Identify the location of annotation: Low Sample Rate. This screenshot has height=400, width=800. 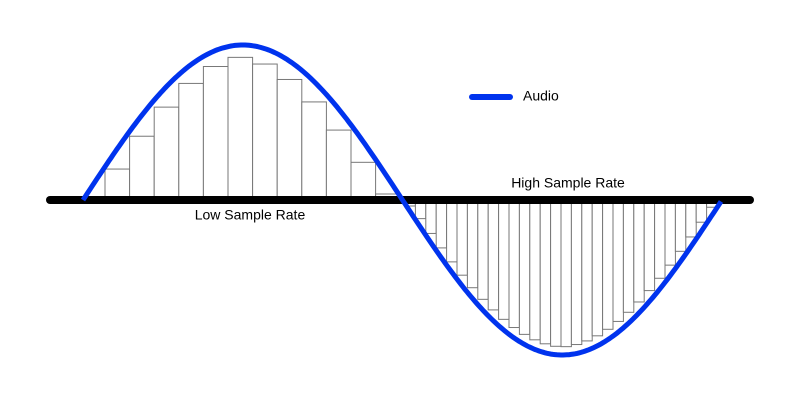
(250, 215).